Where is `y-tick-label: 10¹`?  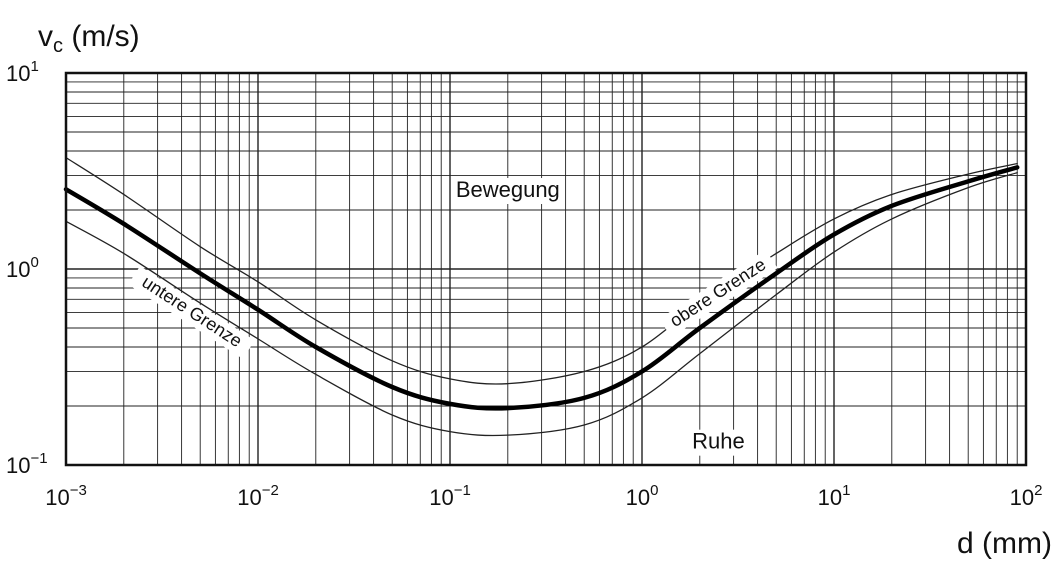
y-tick-label: 10¹ is located at coordinates (22, 72).